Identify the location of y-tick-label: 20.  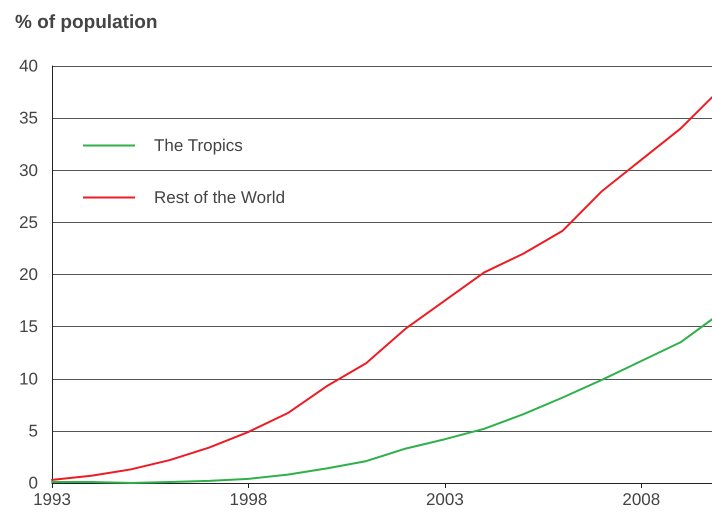
(28, 274).